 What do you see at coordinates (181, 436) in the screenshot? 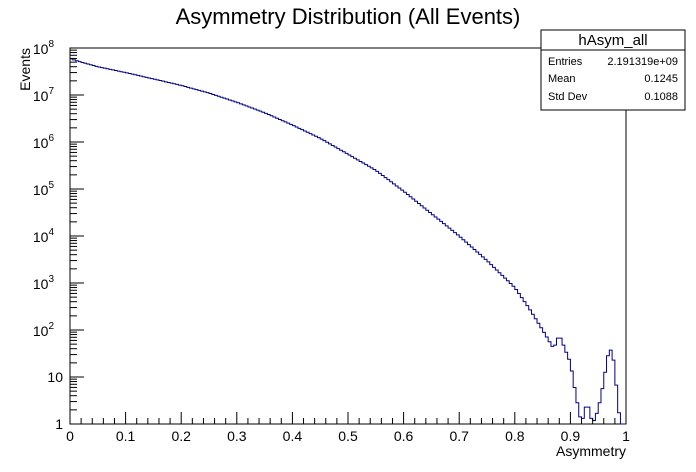
I see `x-tick-label: 0.2` at bounding box center [181, 436].